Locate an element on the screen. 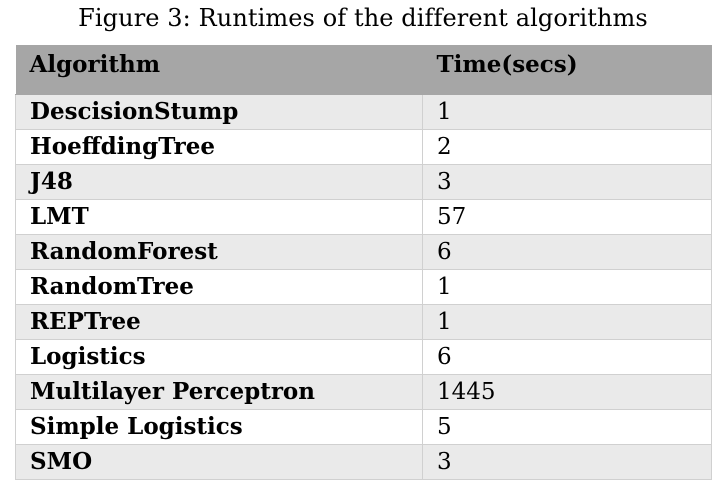 This screenshot has height=501, width=726. algorithm-cell: DescisionStump is located at coordinates (219, 112).